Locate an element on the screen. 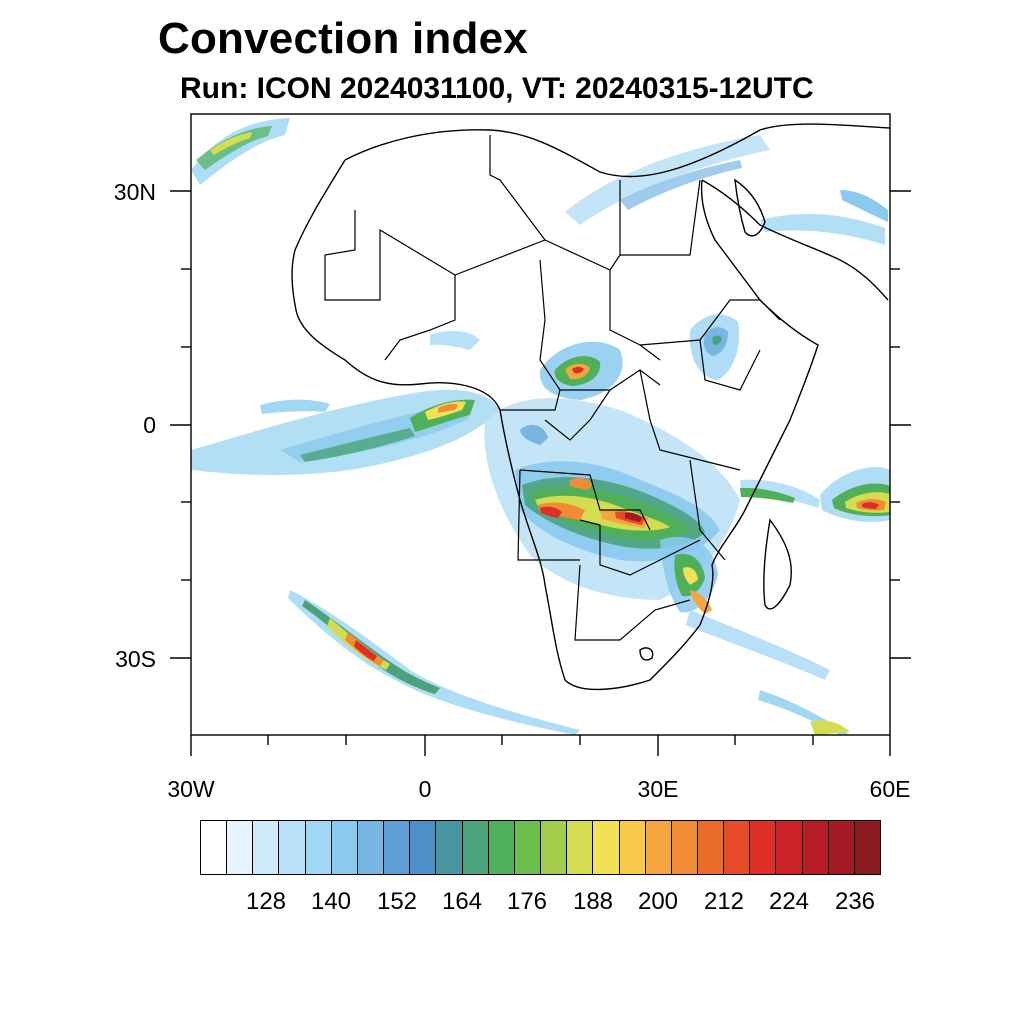  colorbar is located at coordinates (540, 847).